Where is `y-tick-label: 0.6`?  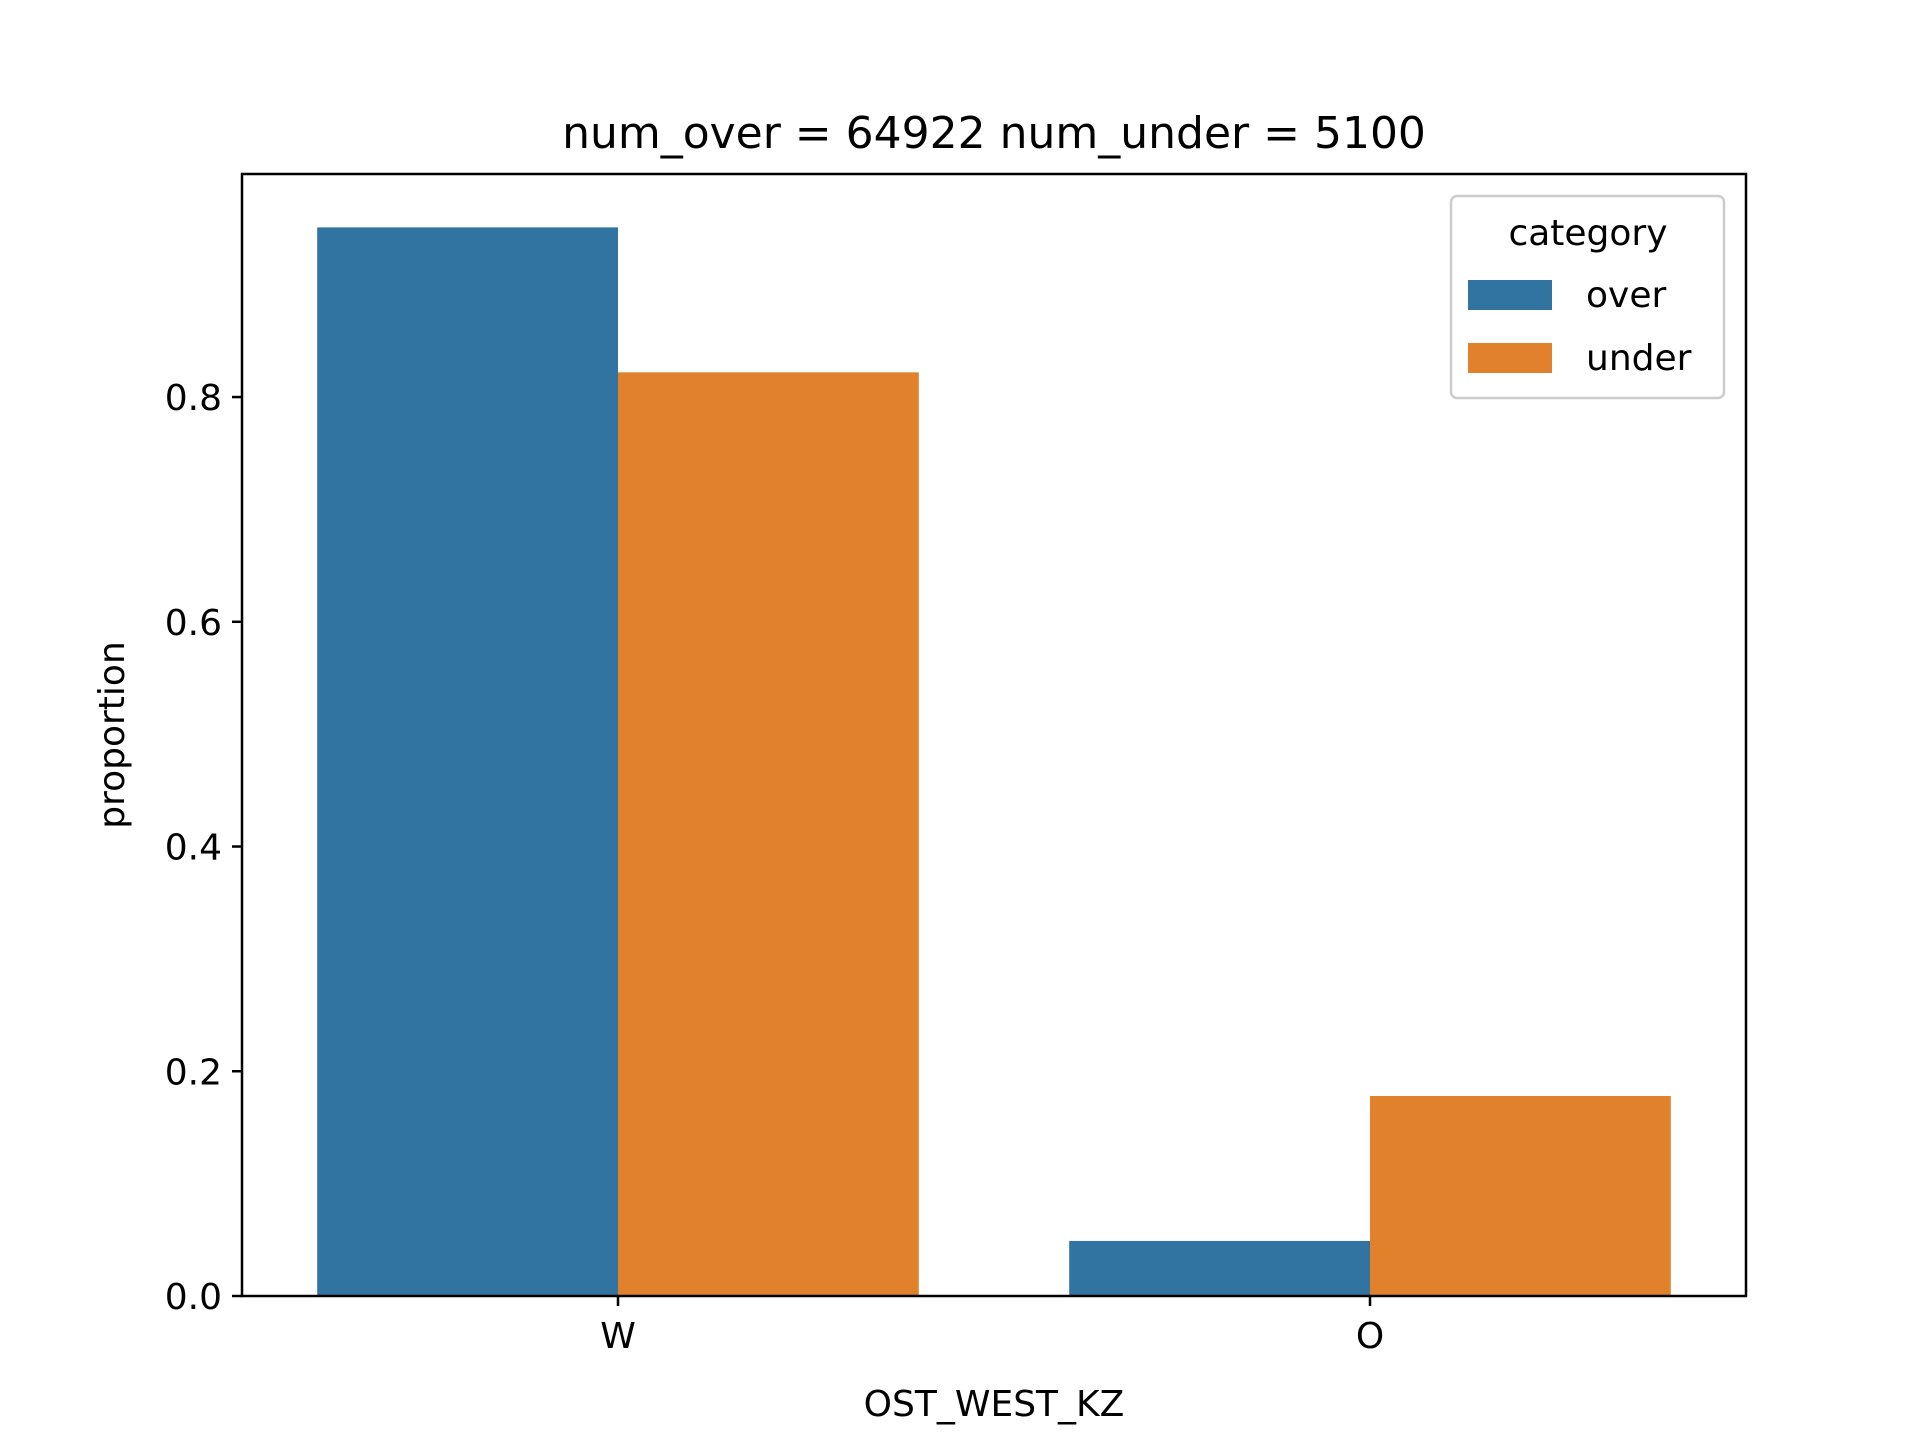 y-tick-label: 0.6 is located at coordinates (193, 623).